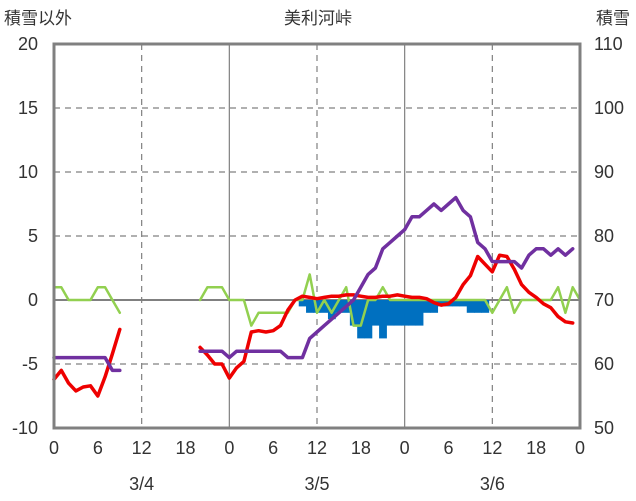 The width and height of the screenshot is (636, 501). Describe the element at coordinates (38, 19) in the screenshot. I see `y-left-axis-label: 積雪以外` at that location.